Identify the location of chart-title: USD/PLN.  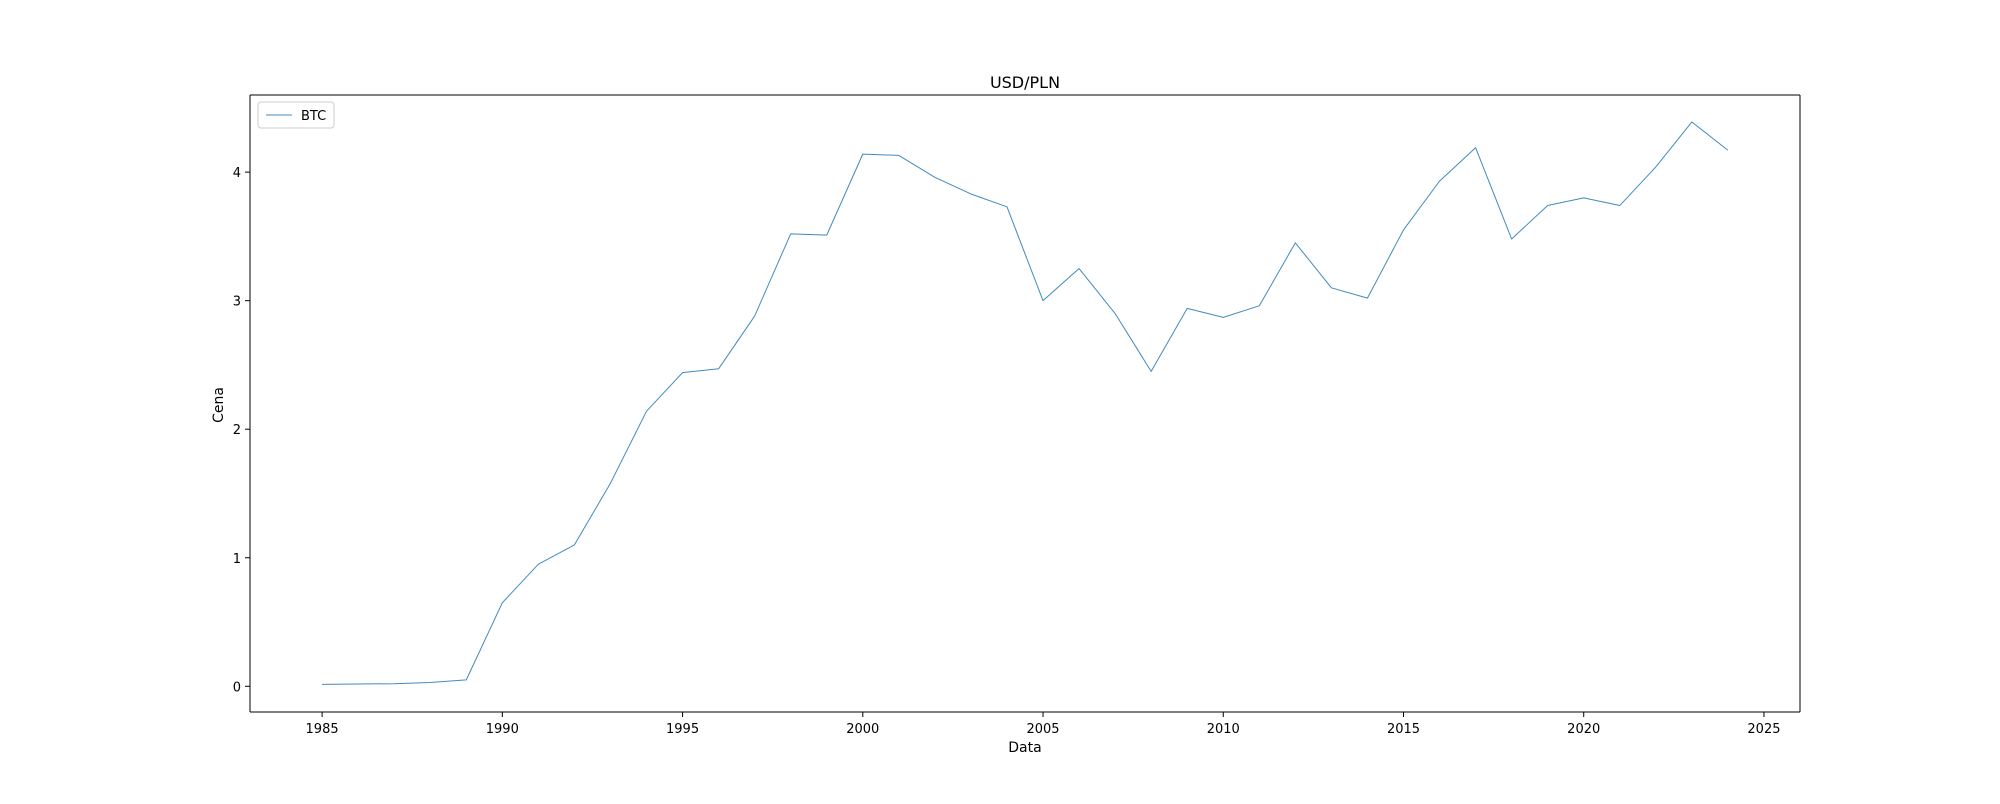
(1025, 82).